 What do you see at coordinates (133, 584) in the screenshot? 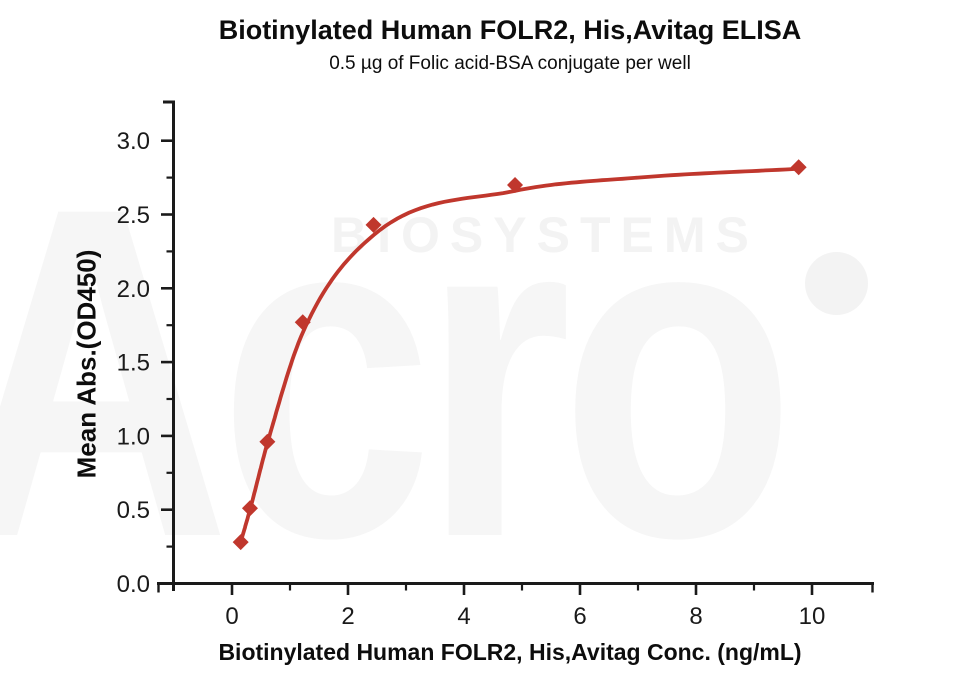
I see `y-tick-label: 0.0` at bounding box center [133, 584].